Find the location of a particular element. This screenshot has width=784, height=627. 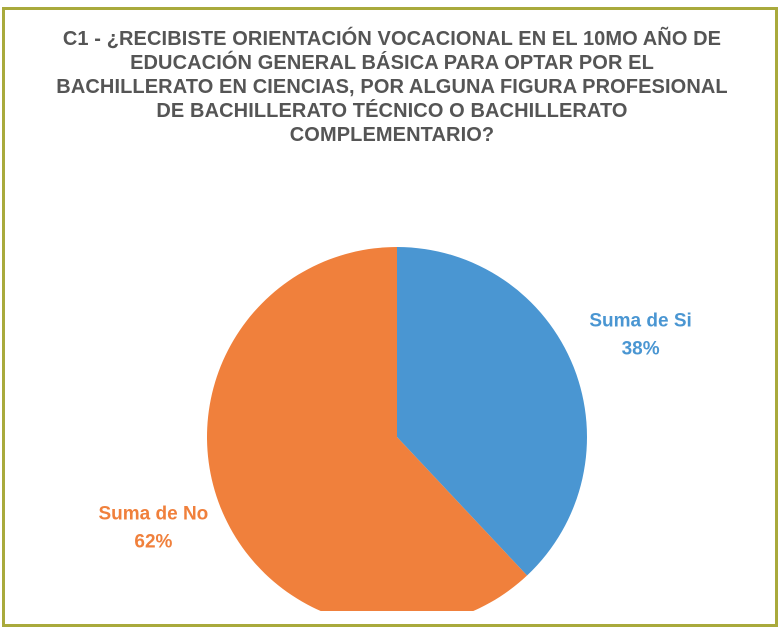

pie-slice is located at coordinates (492, 411).